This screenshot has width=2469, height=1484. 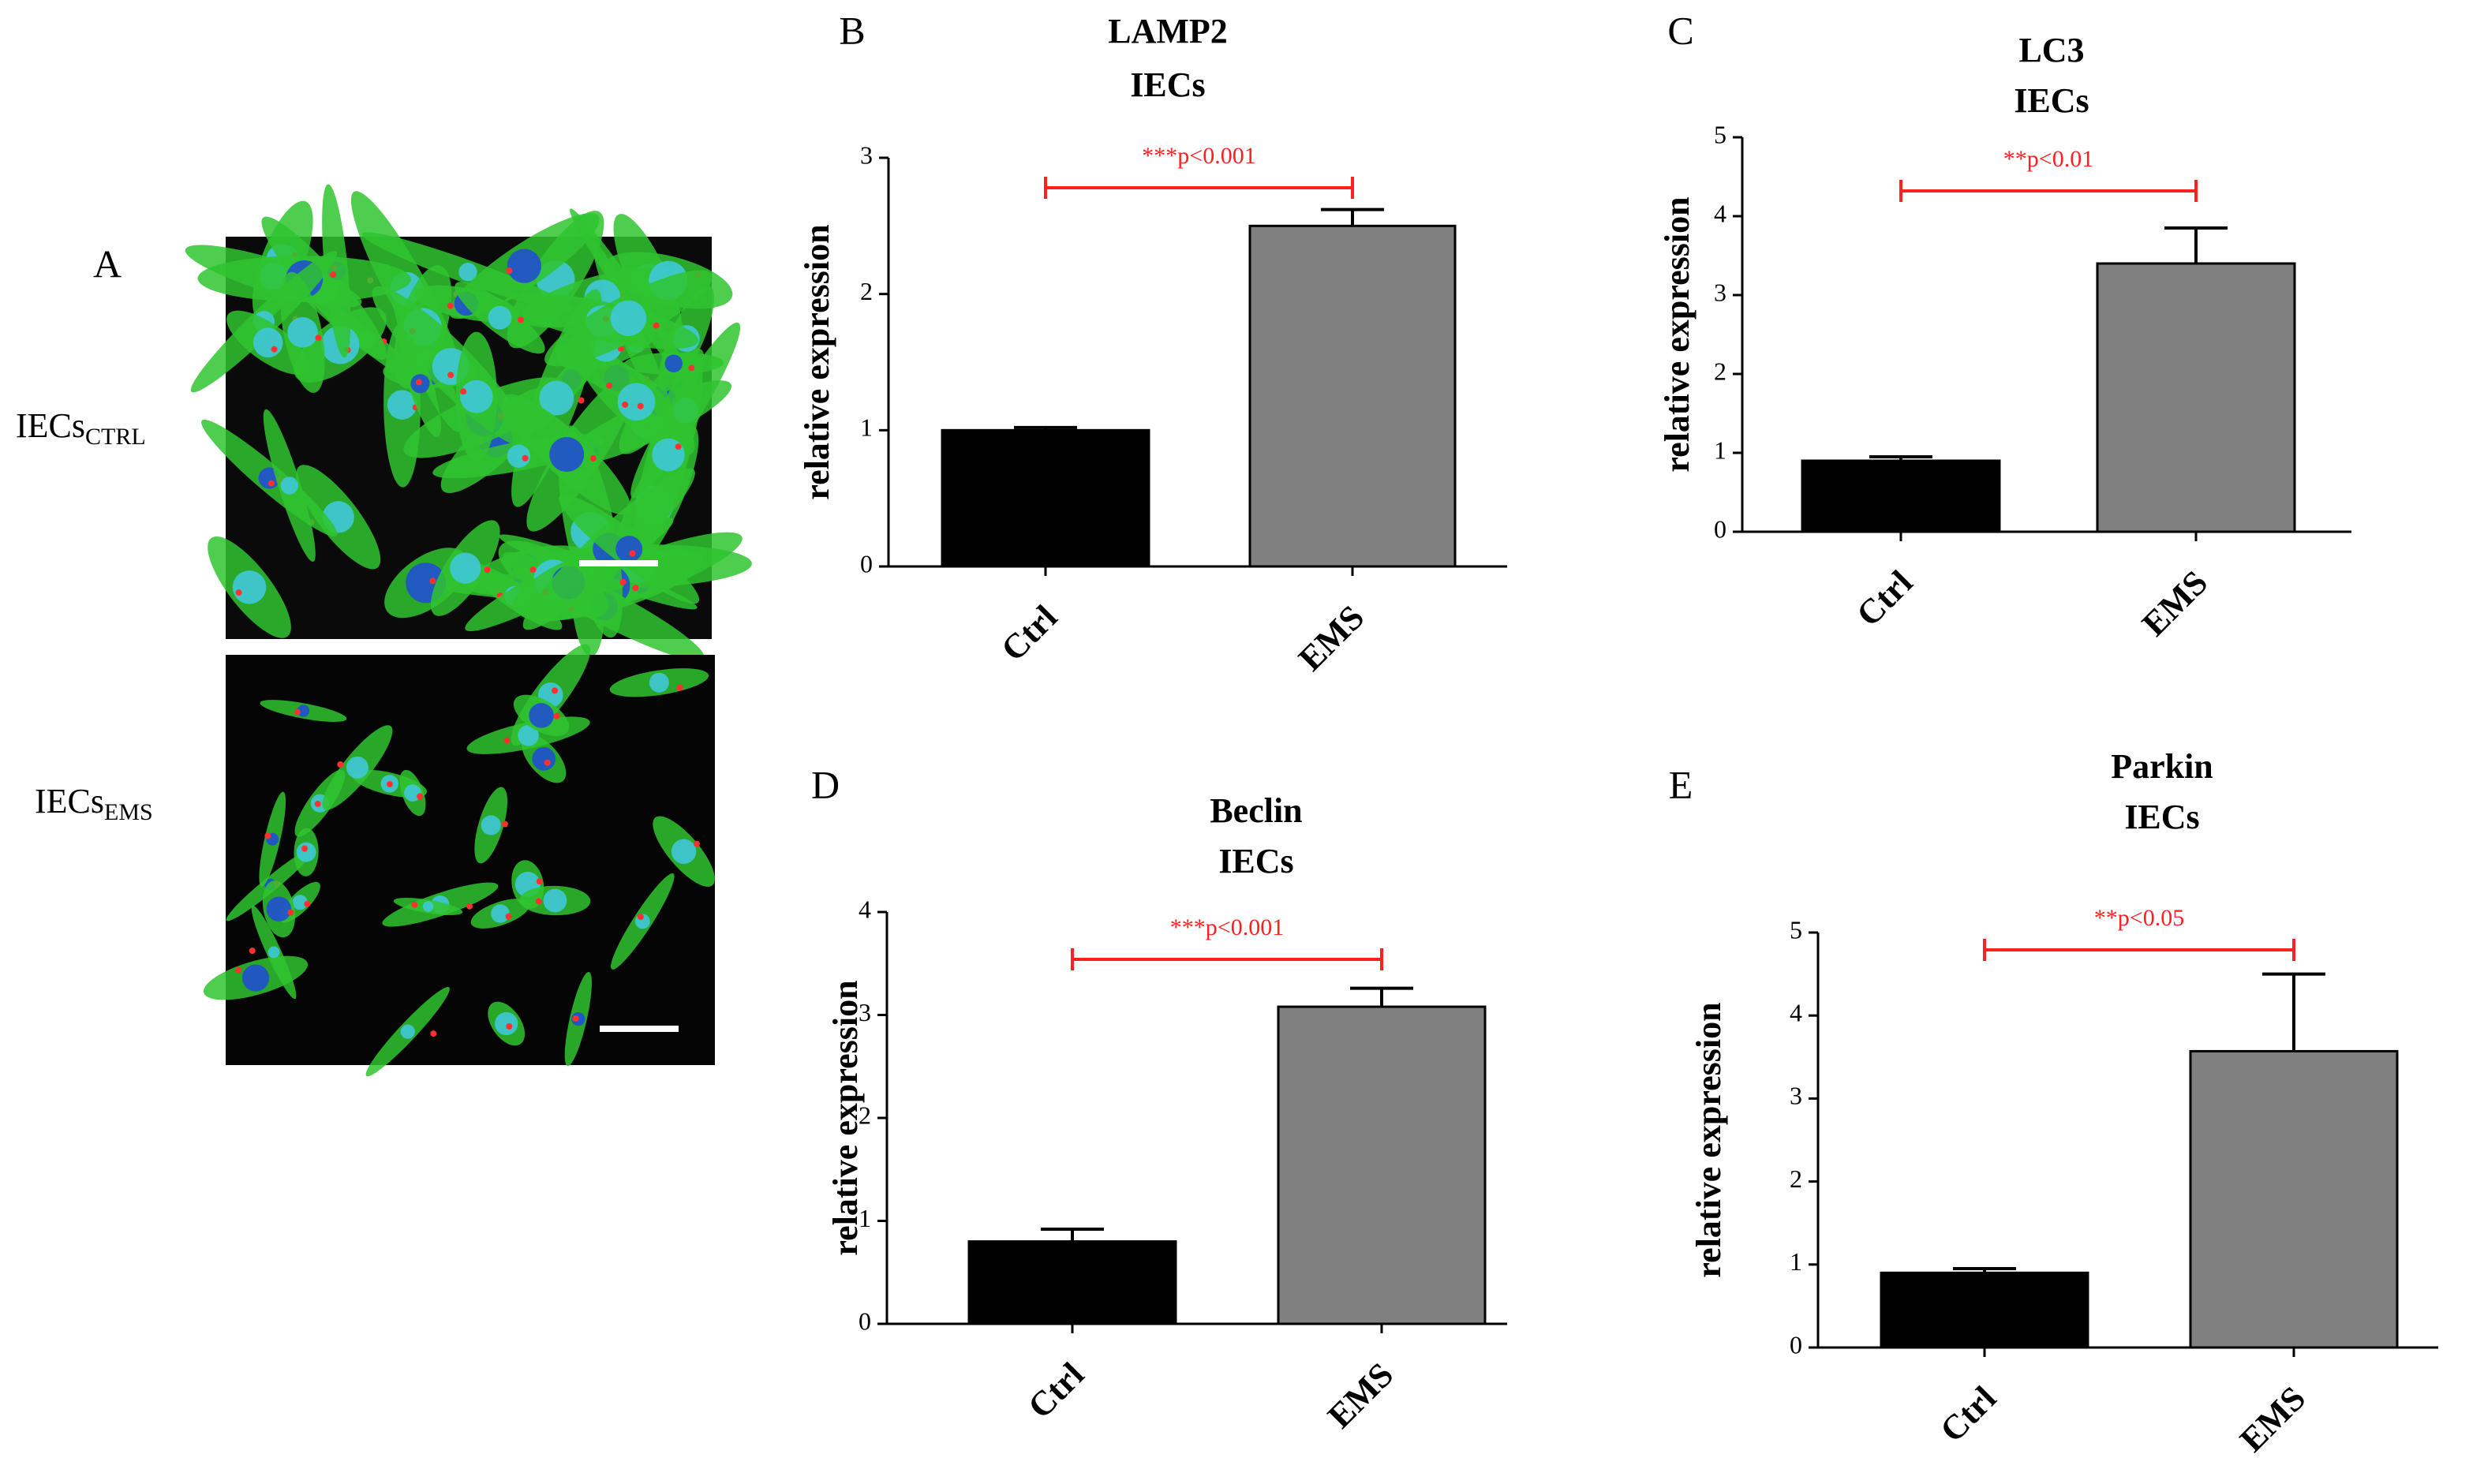 I want to click on row-label: IECsEMS, so click(x=94, y=803).